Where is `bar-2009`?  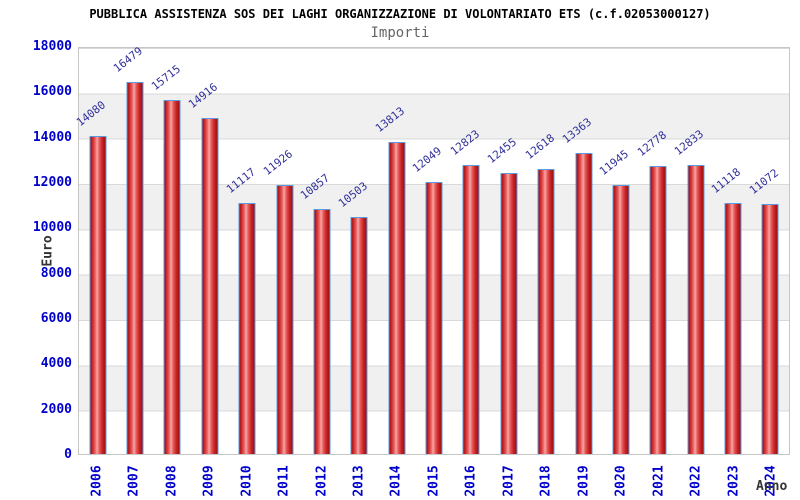 bar-2009 is located at coordinates (210, 285).